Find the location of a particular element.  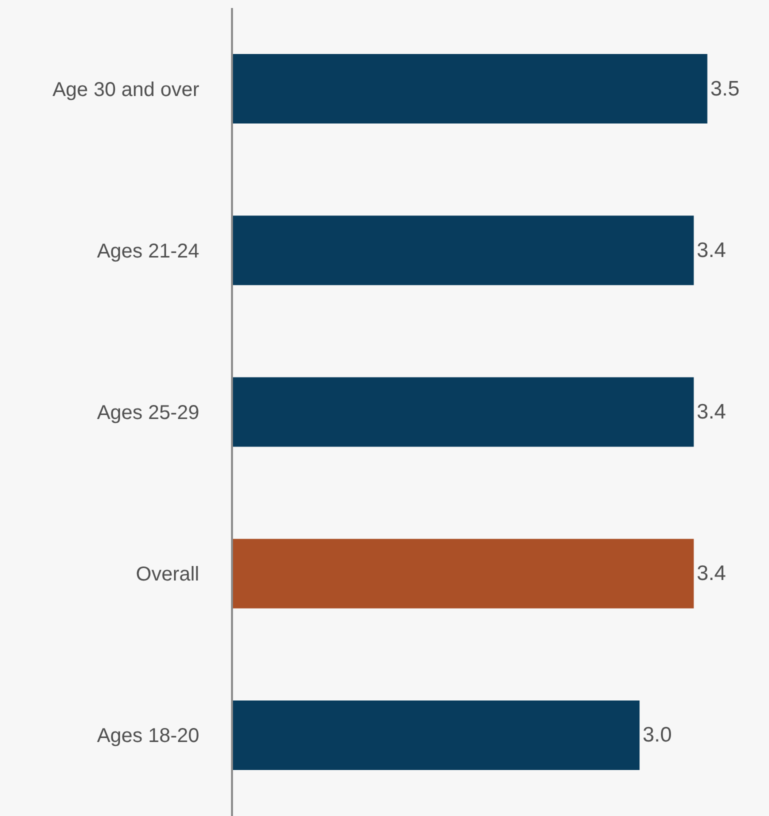

y-tick-label: Age 30 and over is located at coordinates (126, 89).